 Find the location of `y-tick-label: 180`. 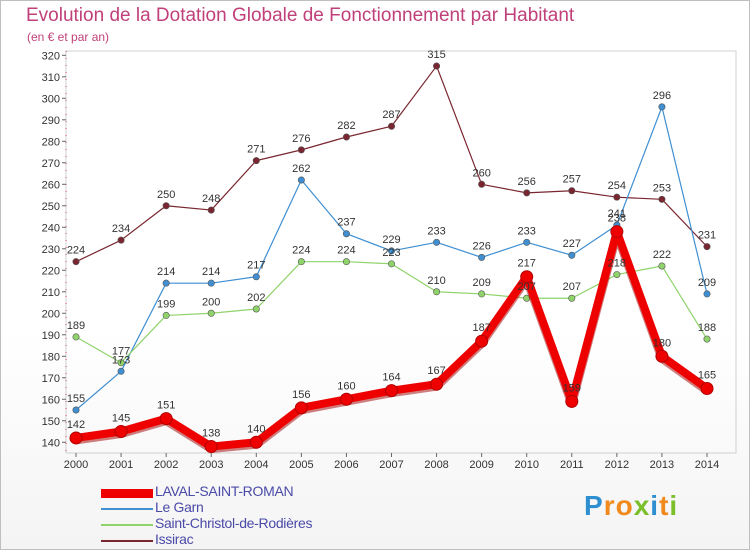

y-tick-label: 180 is located at coordinates (51, 357).